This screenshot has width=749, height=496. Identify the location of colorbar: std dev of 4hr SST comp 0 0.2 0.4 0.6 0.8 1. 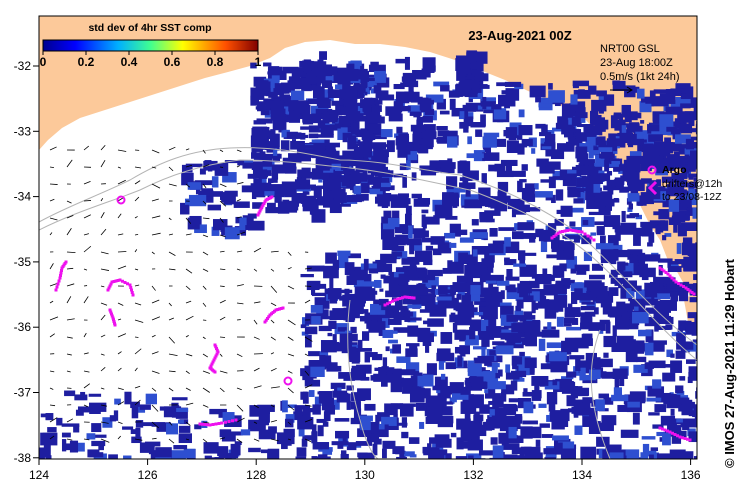
(151, 45).